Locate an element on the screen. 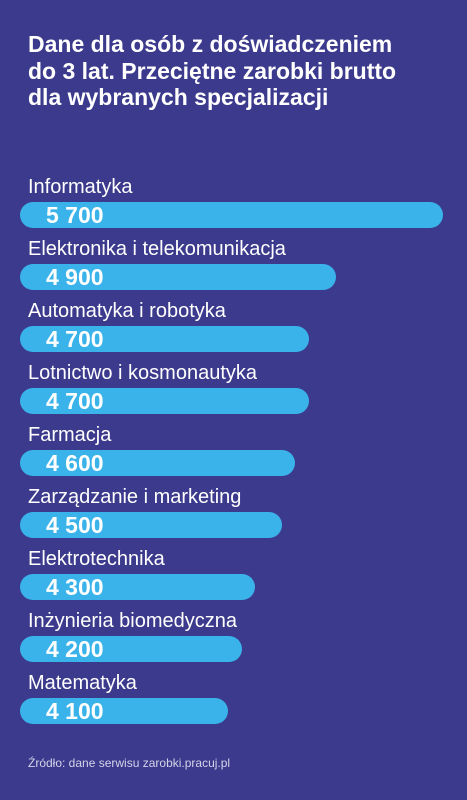 This screenshot has height=800, width=467. bar-4: 4 700 is located at coordinates (164, 401).